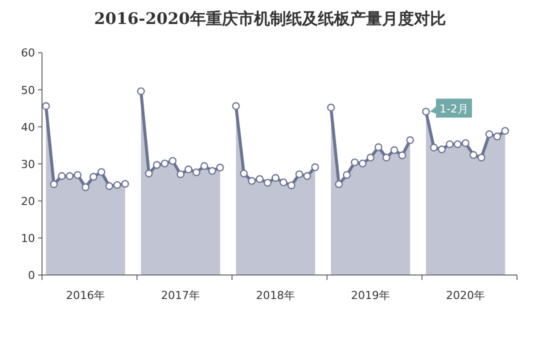 This screenshot has height=337, width=540. I want to click on x-tick-label: 2020年, so click(466, 295).